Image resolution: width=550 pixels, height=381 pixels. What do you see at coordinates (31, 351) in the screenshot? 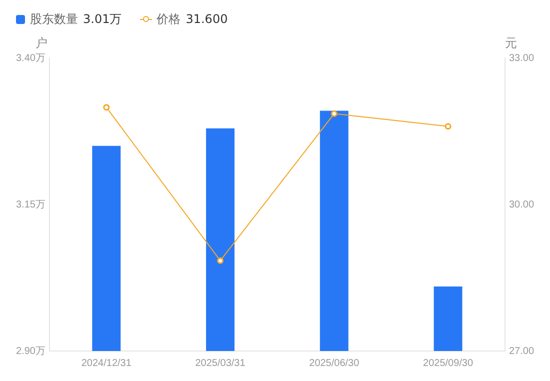
I see `y-tick-label: 2.90万` at bounding box center [31, 351].